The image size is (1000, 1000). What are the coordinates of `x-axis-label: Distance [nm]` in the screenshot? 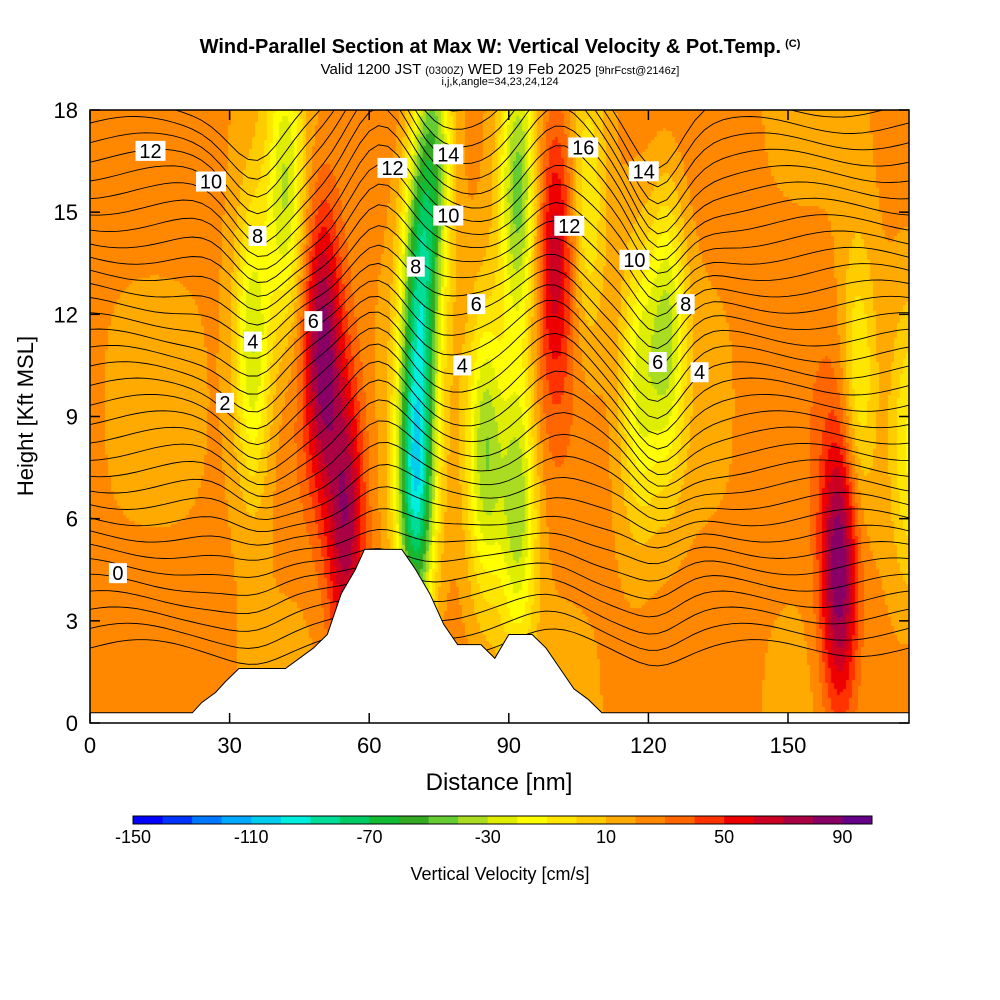 It's located at (499, 782).